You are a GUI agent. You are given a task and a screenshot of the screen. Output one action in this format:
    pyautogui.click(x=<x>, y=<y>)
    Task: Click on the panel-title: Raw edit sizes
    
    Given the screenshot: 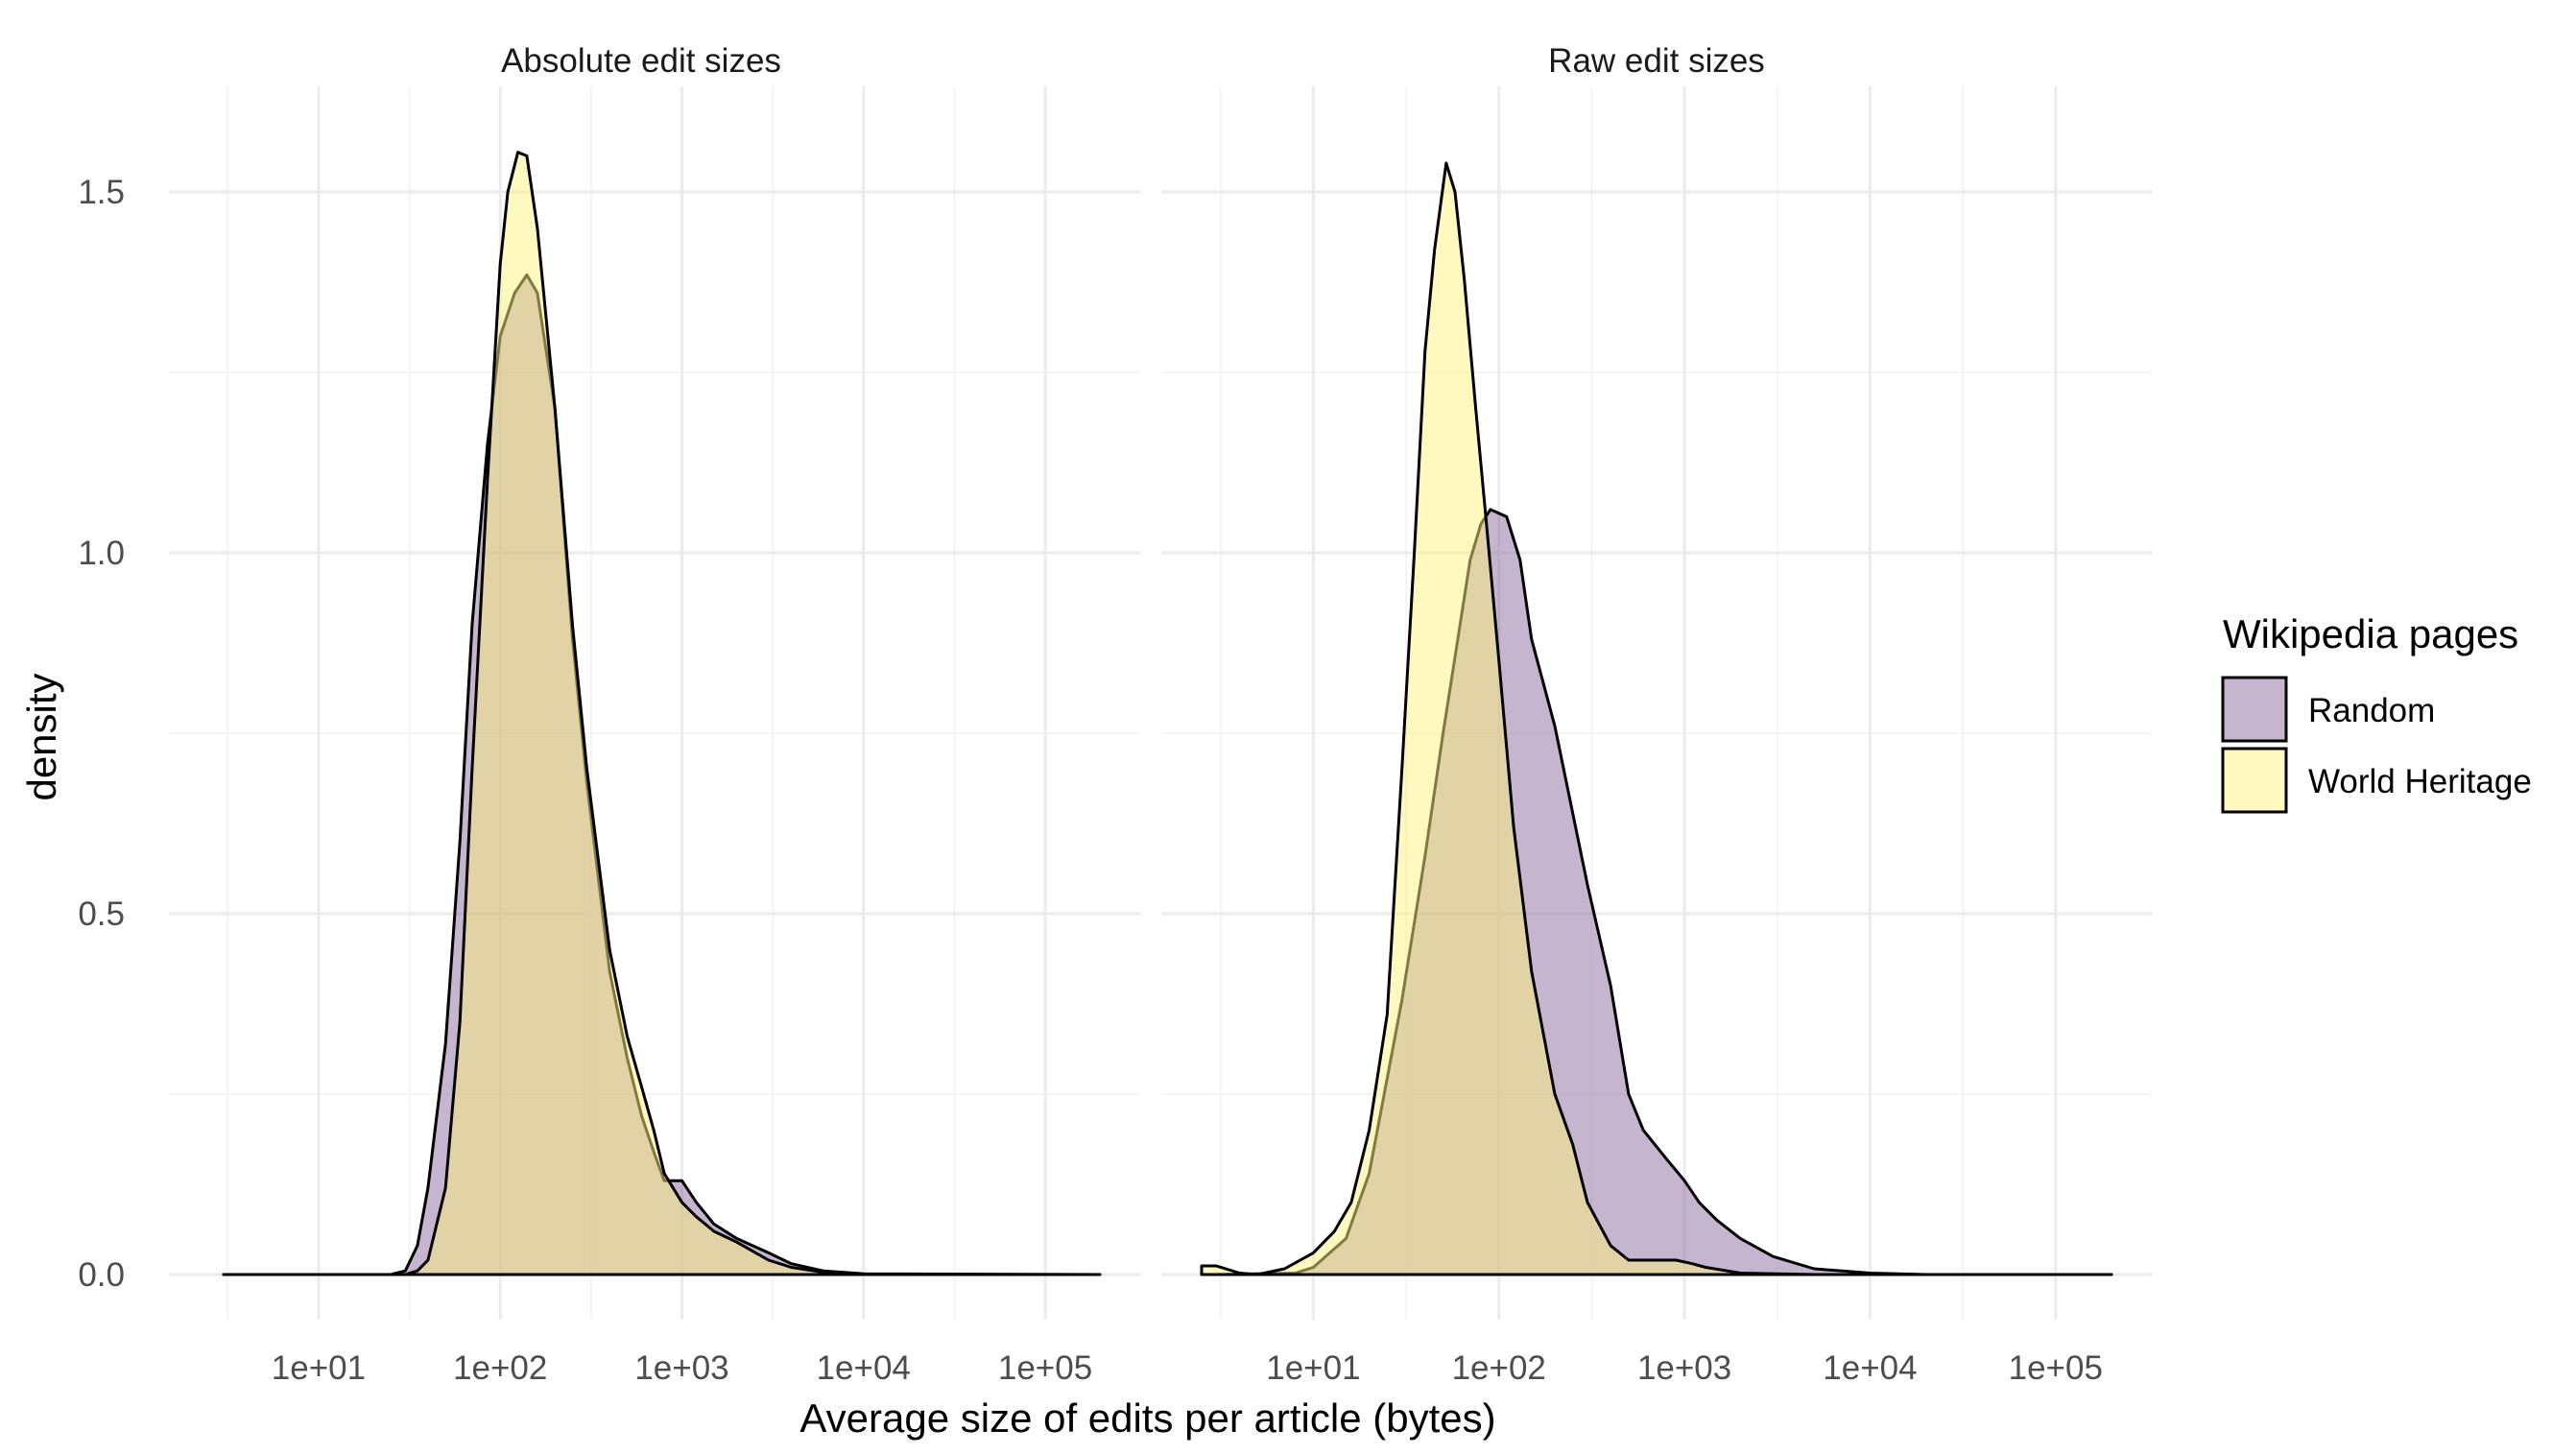 What is the action you would take?
    pyautogui.click(x=1656, y=61)
    